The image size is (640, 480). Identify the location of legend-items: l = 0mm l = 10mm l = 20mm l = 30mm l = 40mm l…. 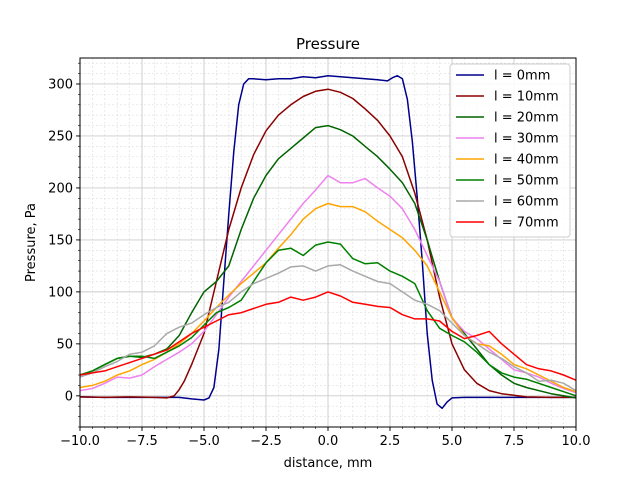
(507, 150).